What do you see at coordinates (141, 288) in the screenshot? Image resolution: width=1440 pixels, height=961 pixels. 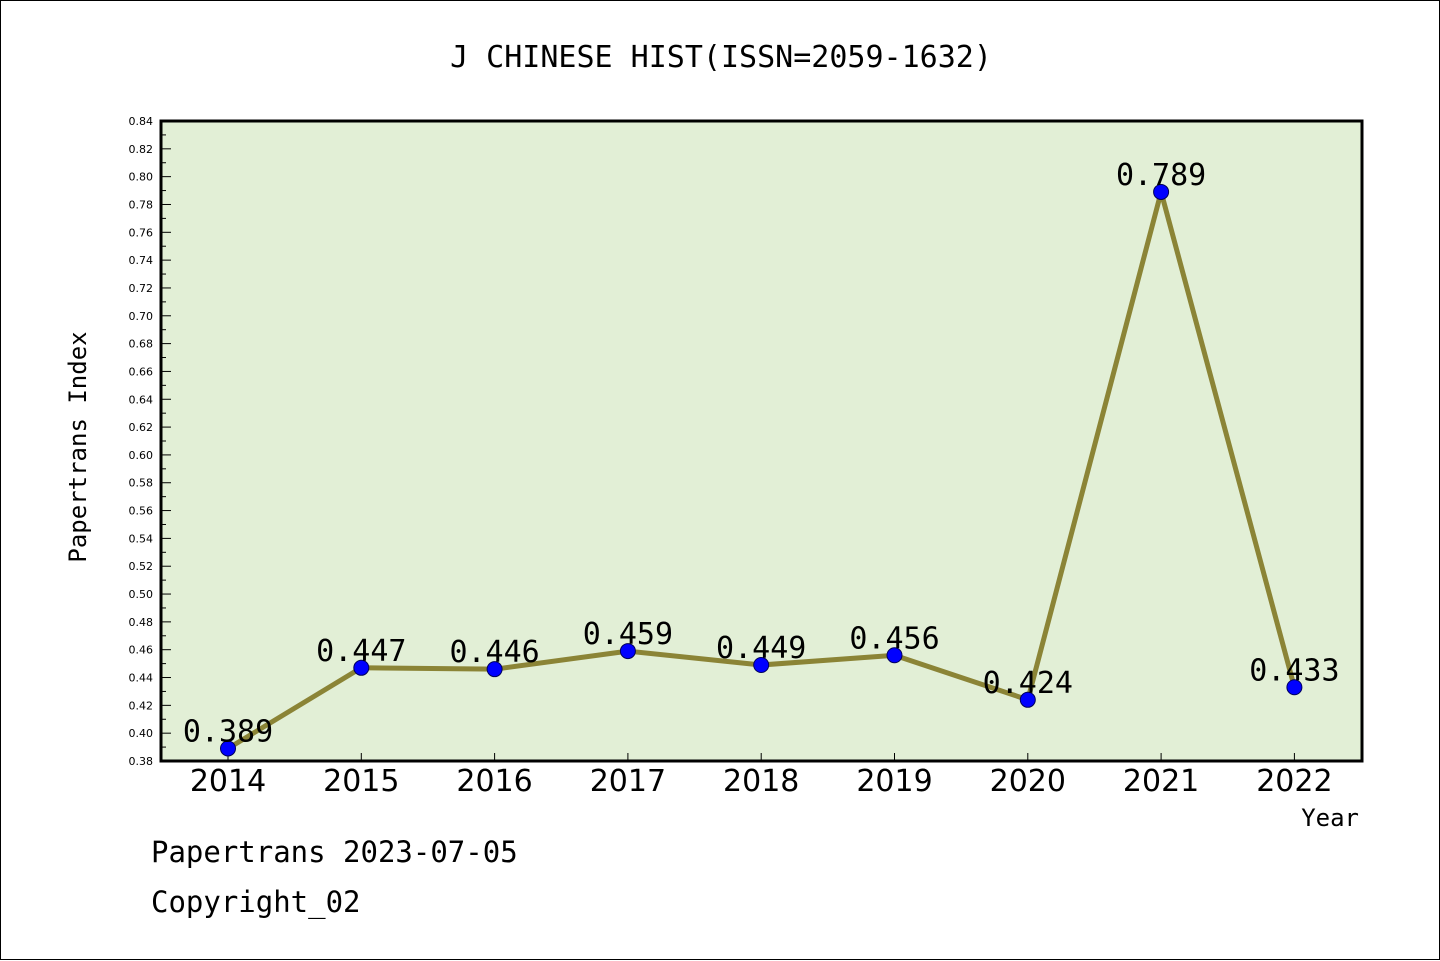 I see `y-tick-label: 0.72` at bounding box center [141, 288].